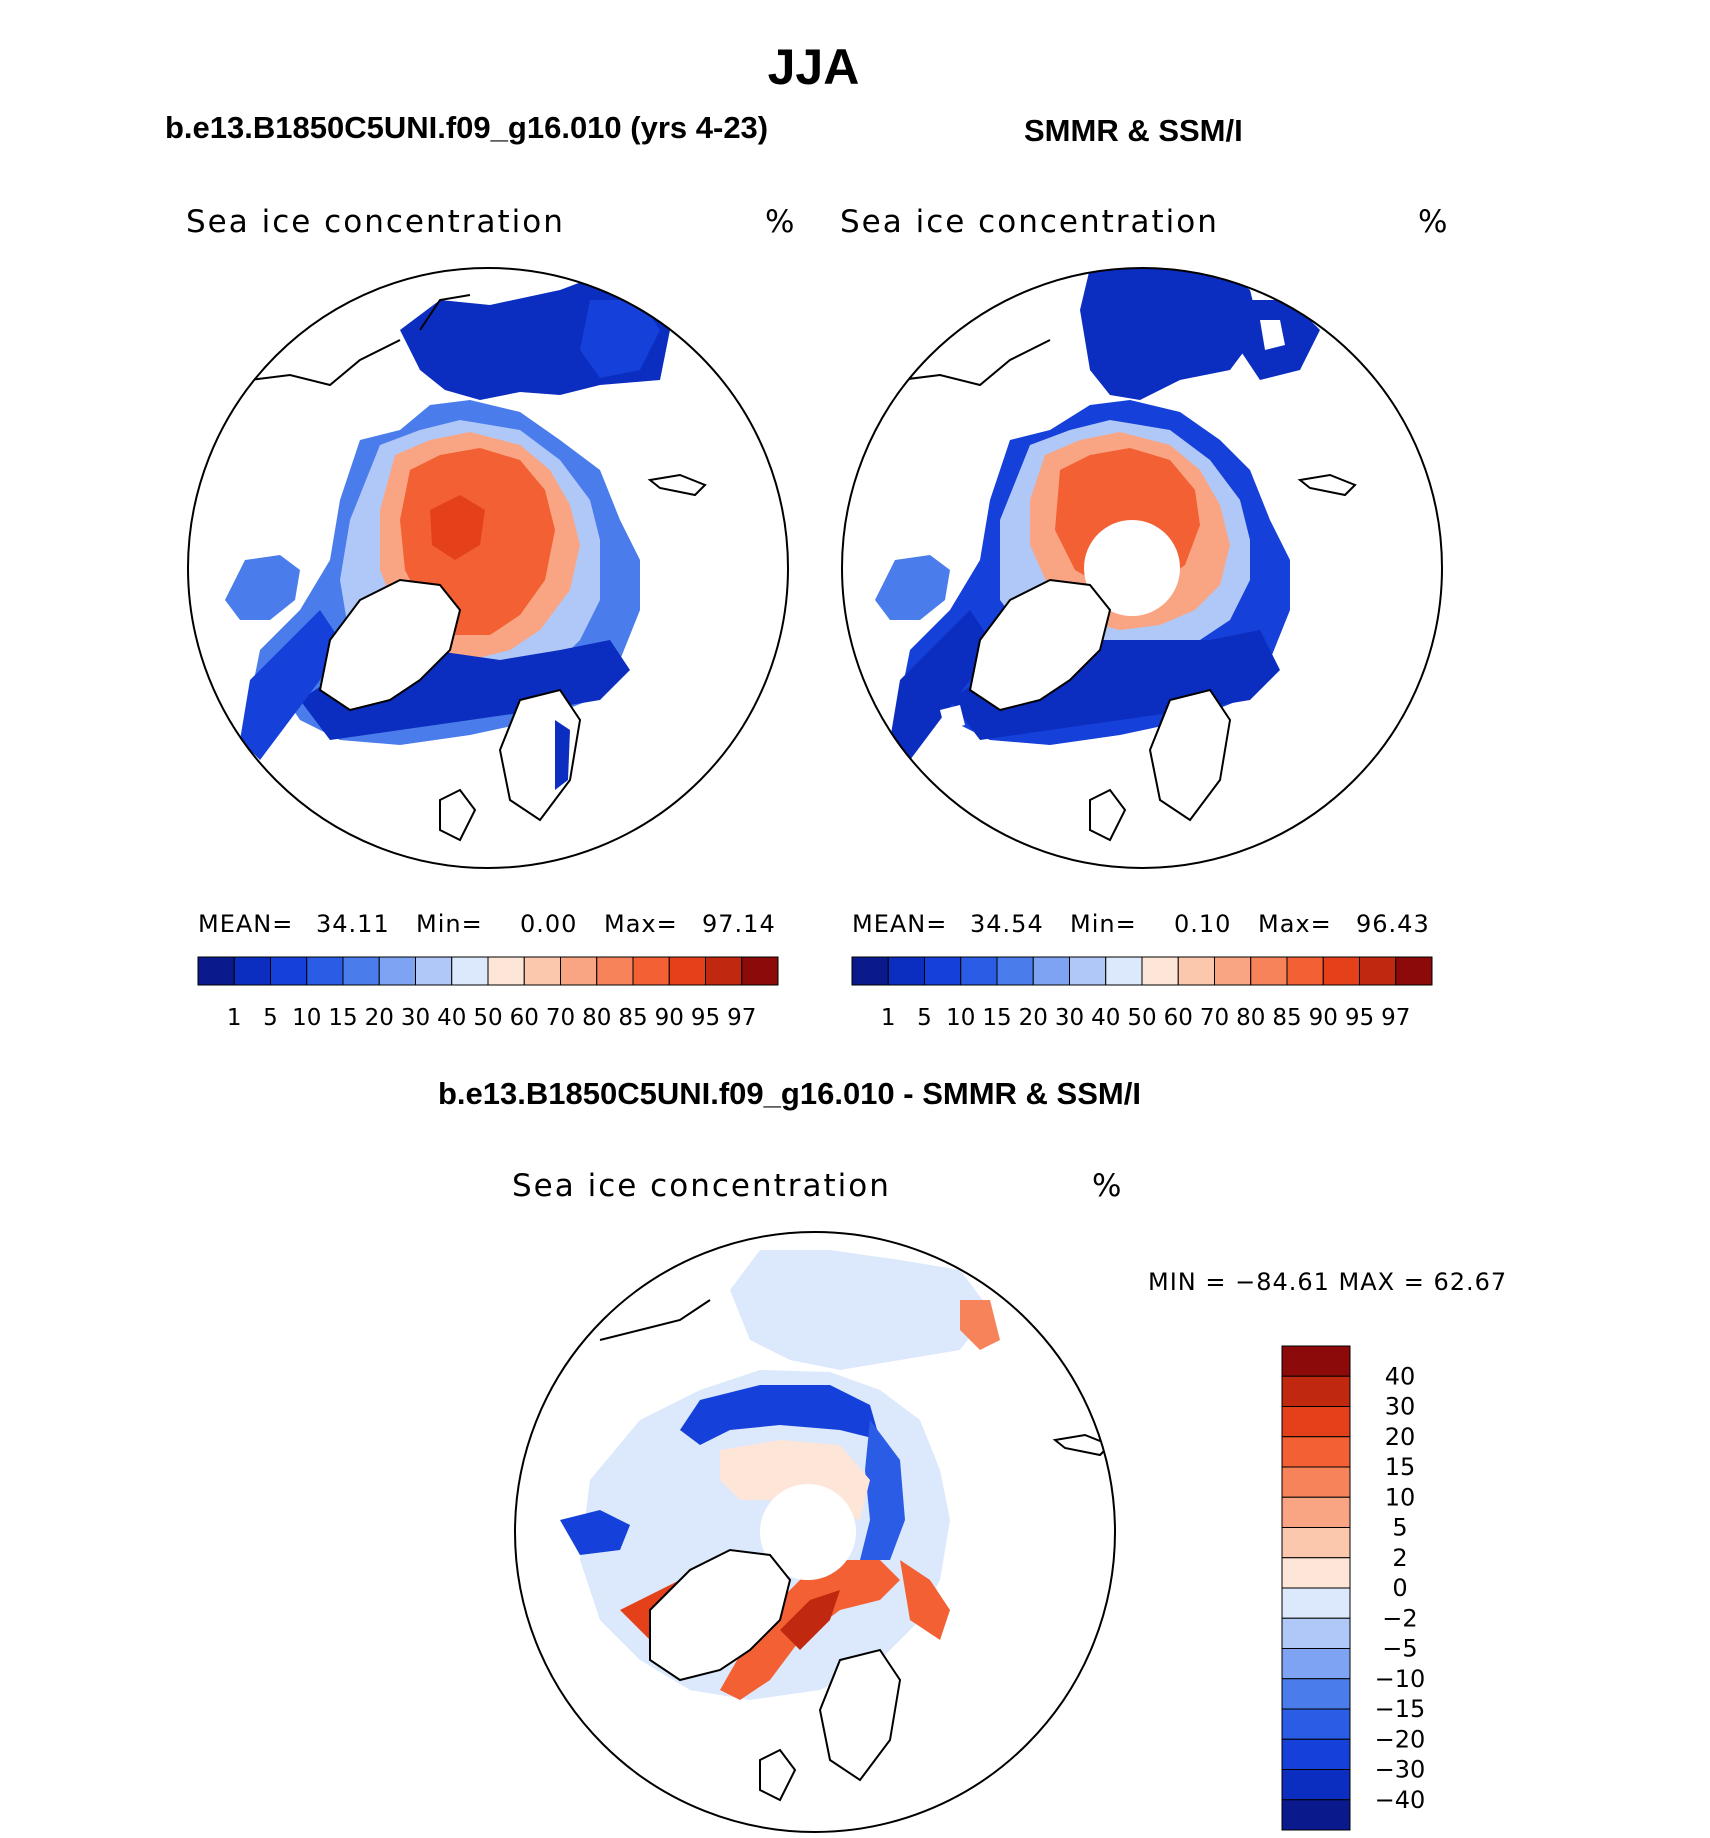 This screenshot has width=1710, height=1838. What do you see at coordinates (1170, 334) in the screenshot?
I see `panel2-bering-ice` at bounding box center [1170, 334].